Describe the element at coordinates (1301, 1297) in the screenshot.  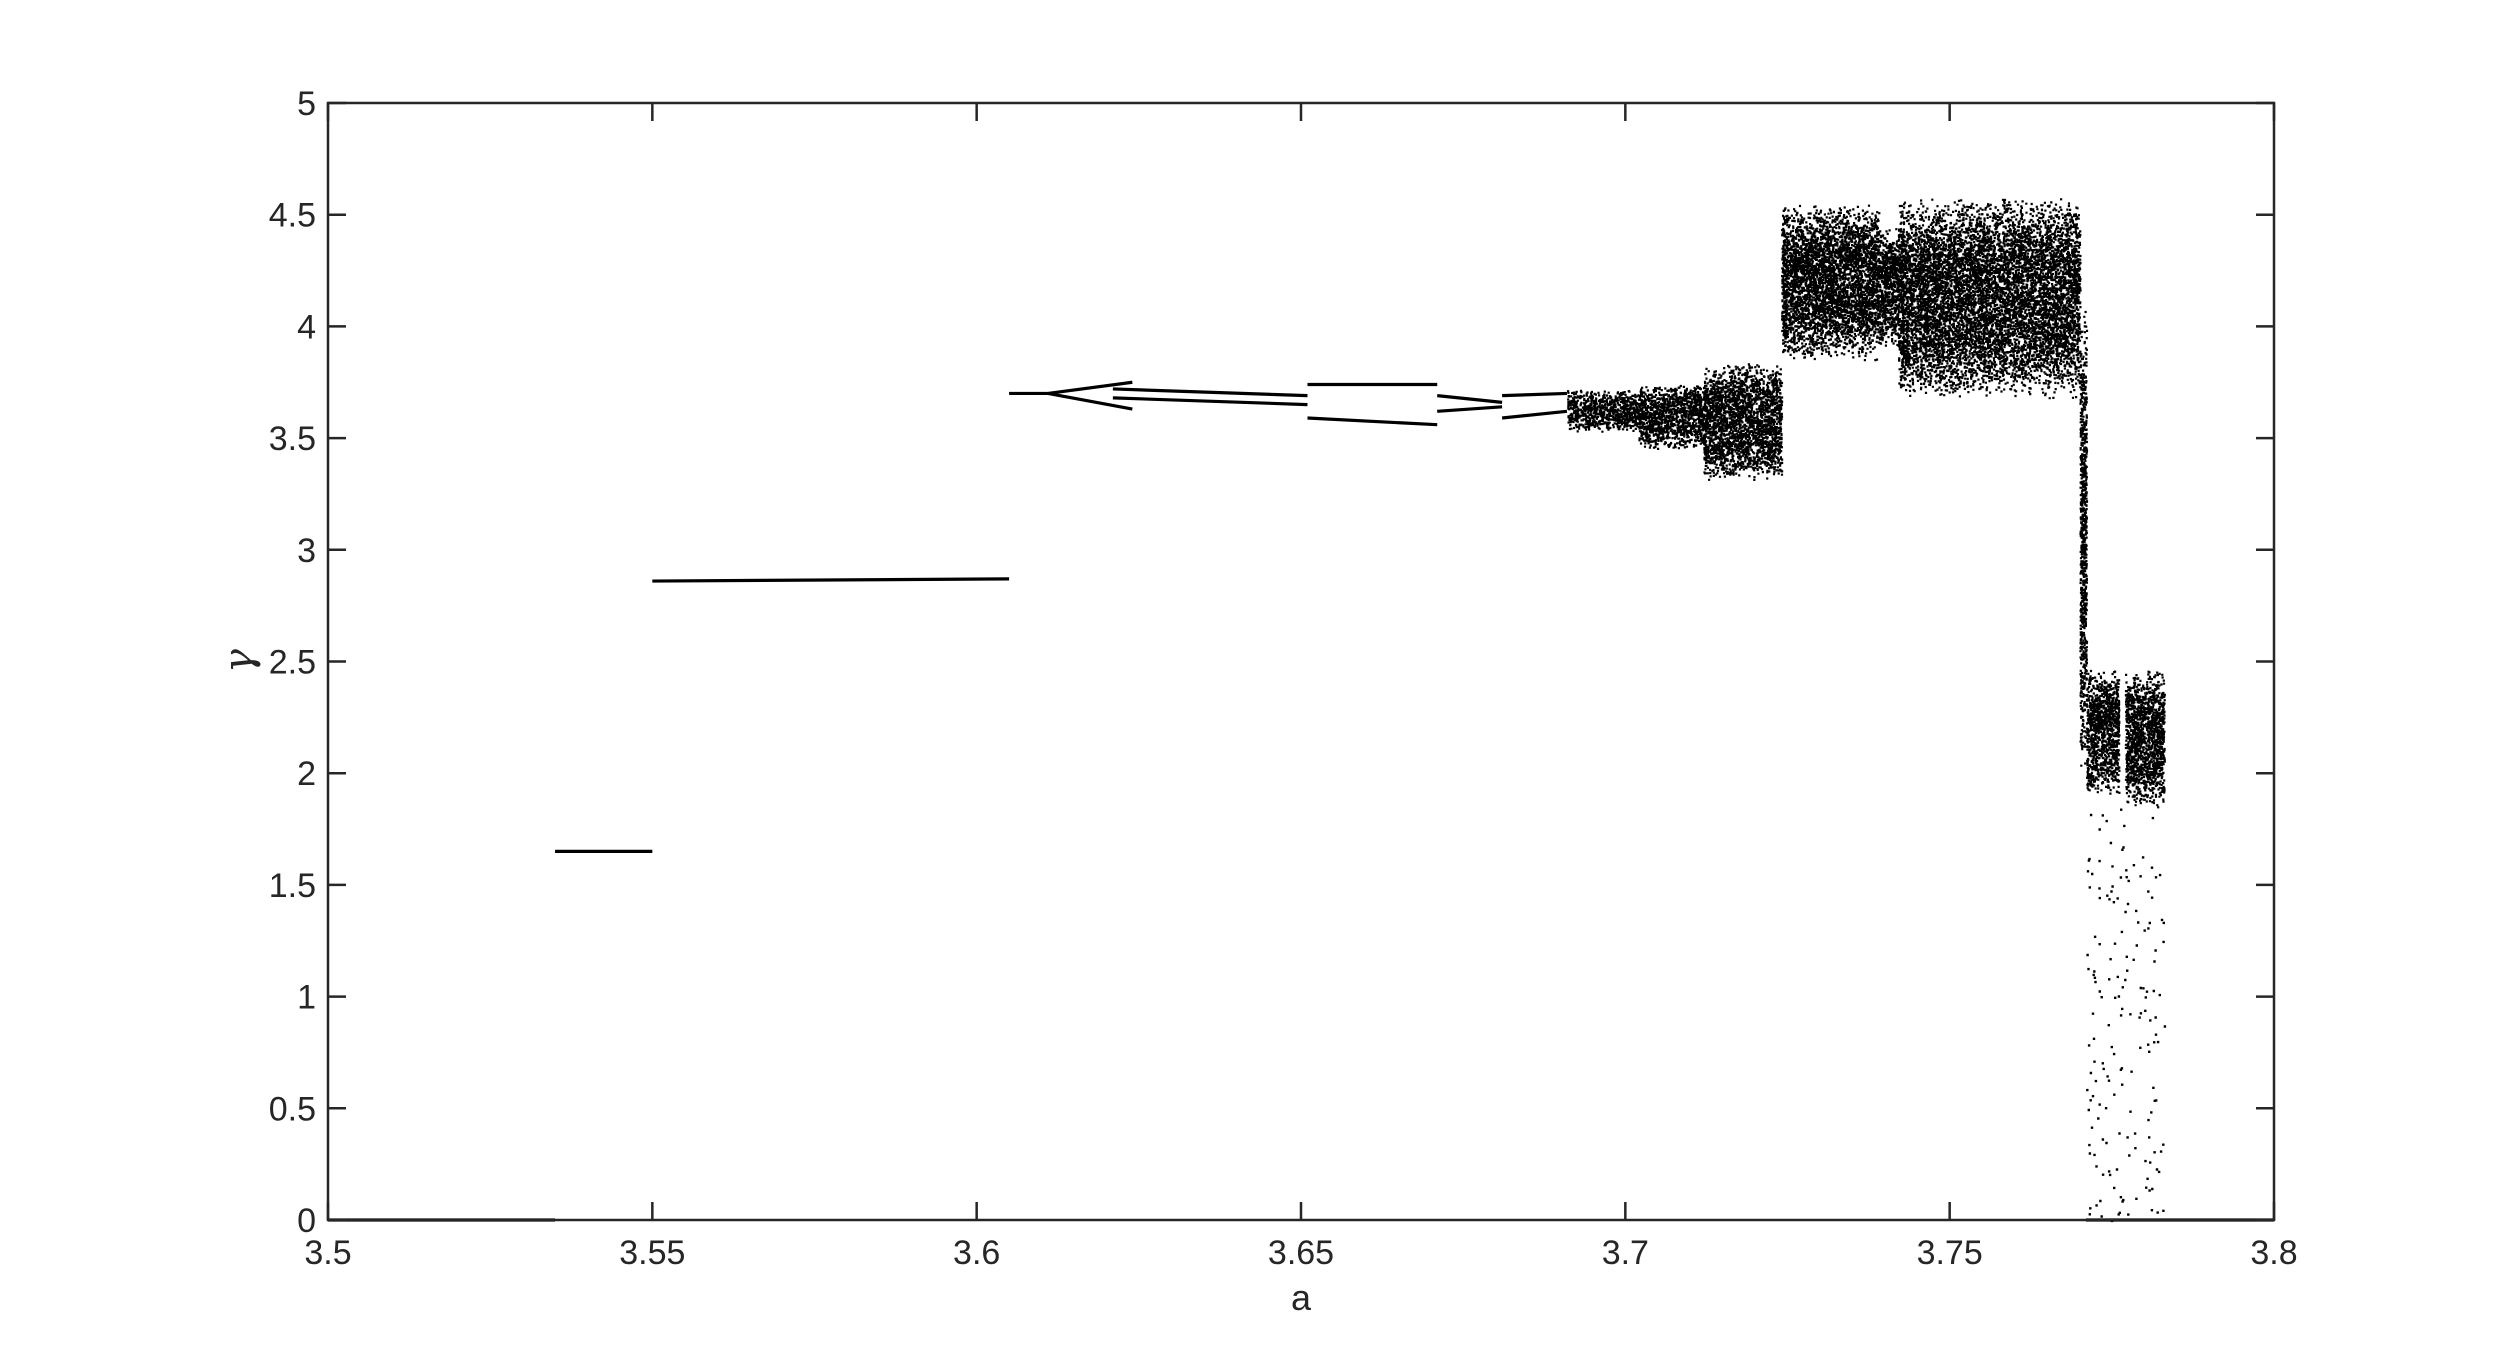
I see `x-axis-label: a` at that location.